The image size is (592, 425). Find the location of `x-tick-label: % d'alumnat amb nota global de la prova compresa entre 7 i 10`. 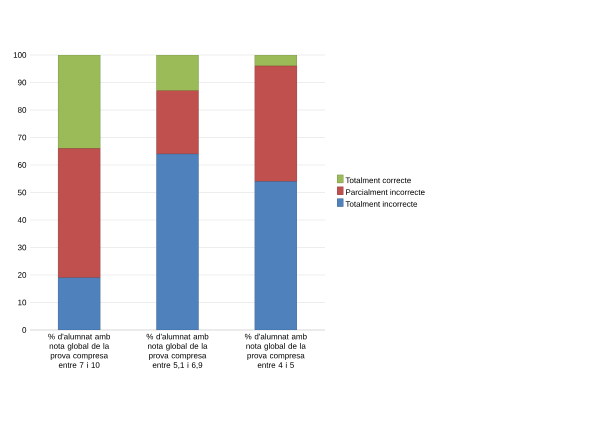

x-tick-label: % d'alumnat amb nota global de la prova compresa entre 7 i 10 is located at coordinates (79, 351).